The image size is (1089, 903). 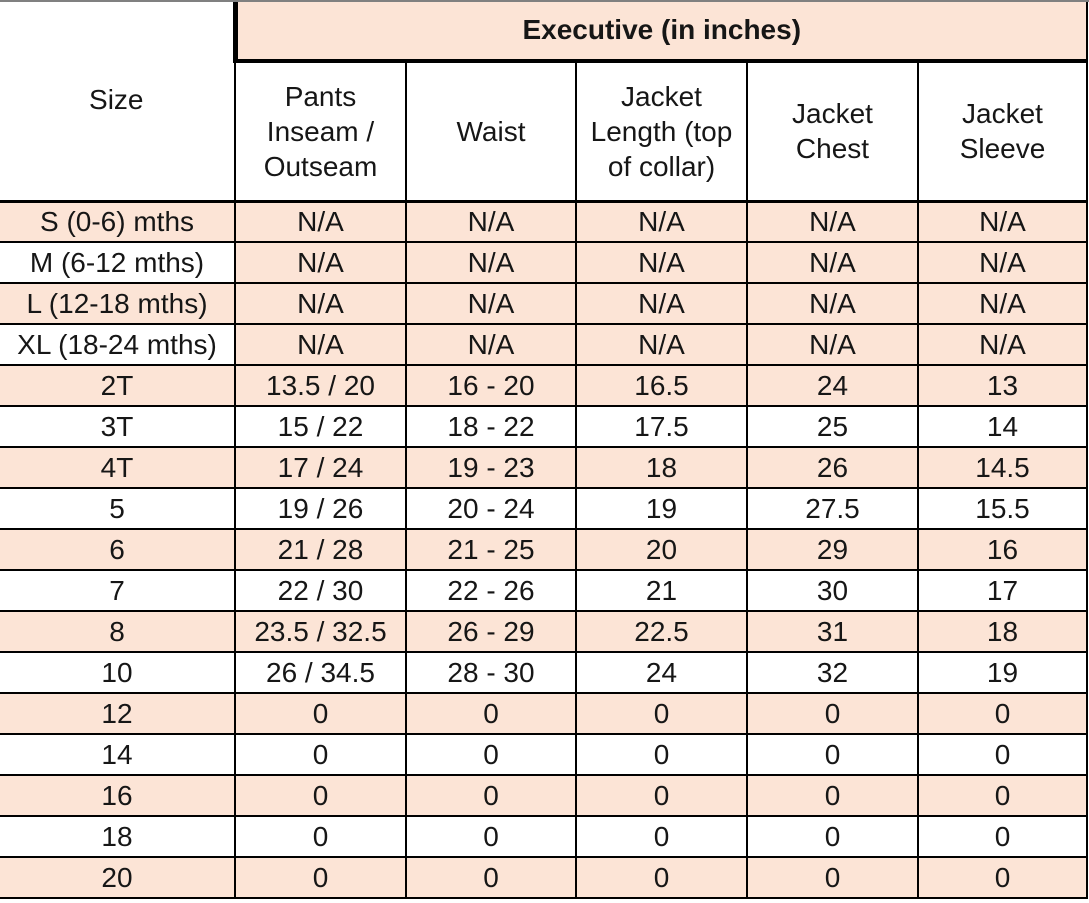 What do you see at coordinates (491, 549) in the screenshot?
I see `value-cell: 21 - 25` at bounding box center [491, 549].